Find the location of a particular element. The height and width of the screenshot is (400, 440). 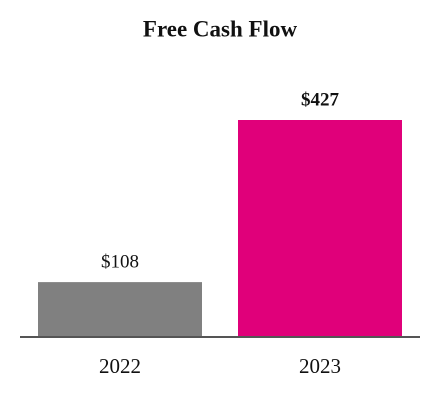

chart-title: Free Cash Flow is located at coordinates (220, 28).